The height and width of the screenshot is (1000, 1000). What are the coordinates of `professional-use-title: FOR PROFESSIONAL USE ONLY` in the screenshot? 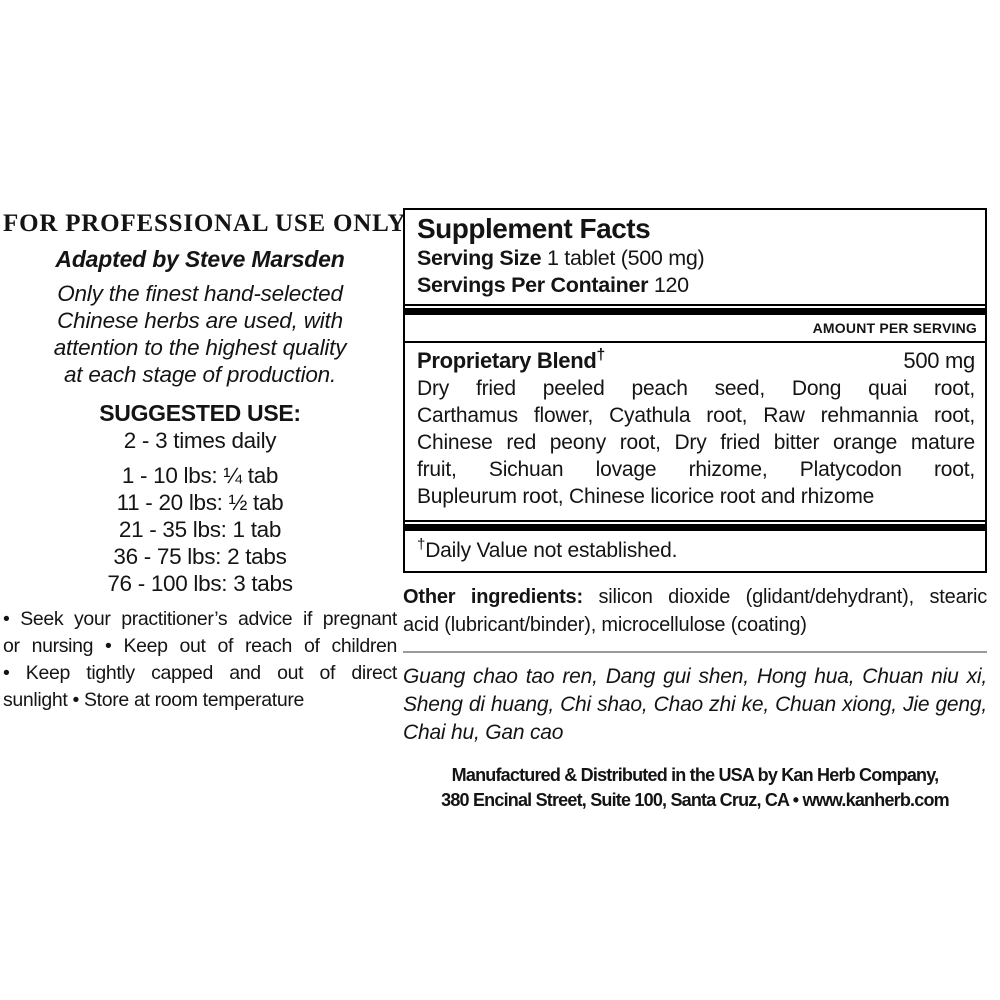 It's located at (205, 223).